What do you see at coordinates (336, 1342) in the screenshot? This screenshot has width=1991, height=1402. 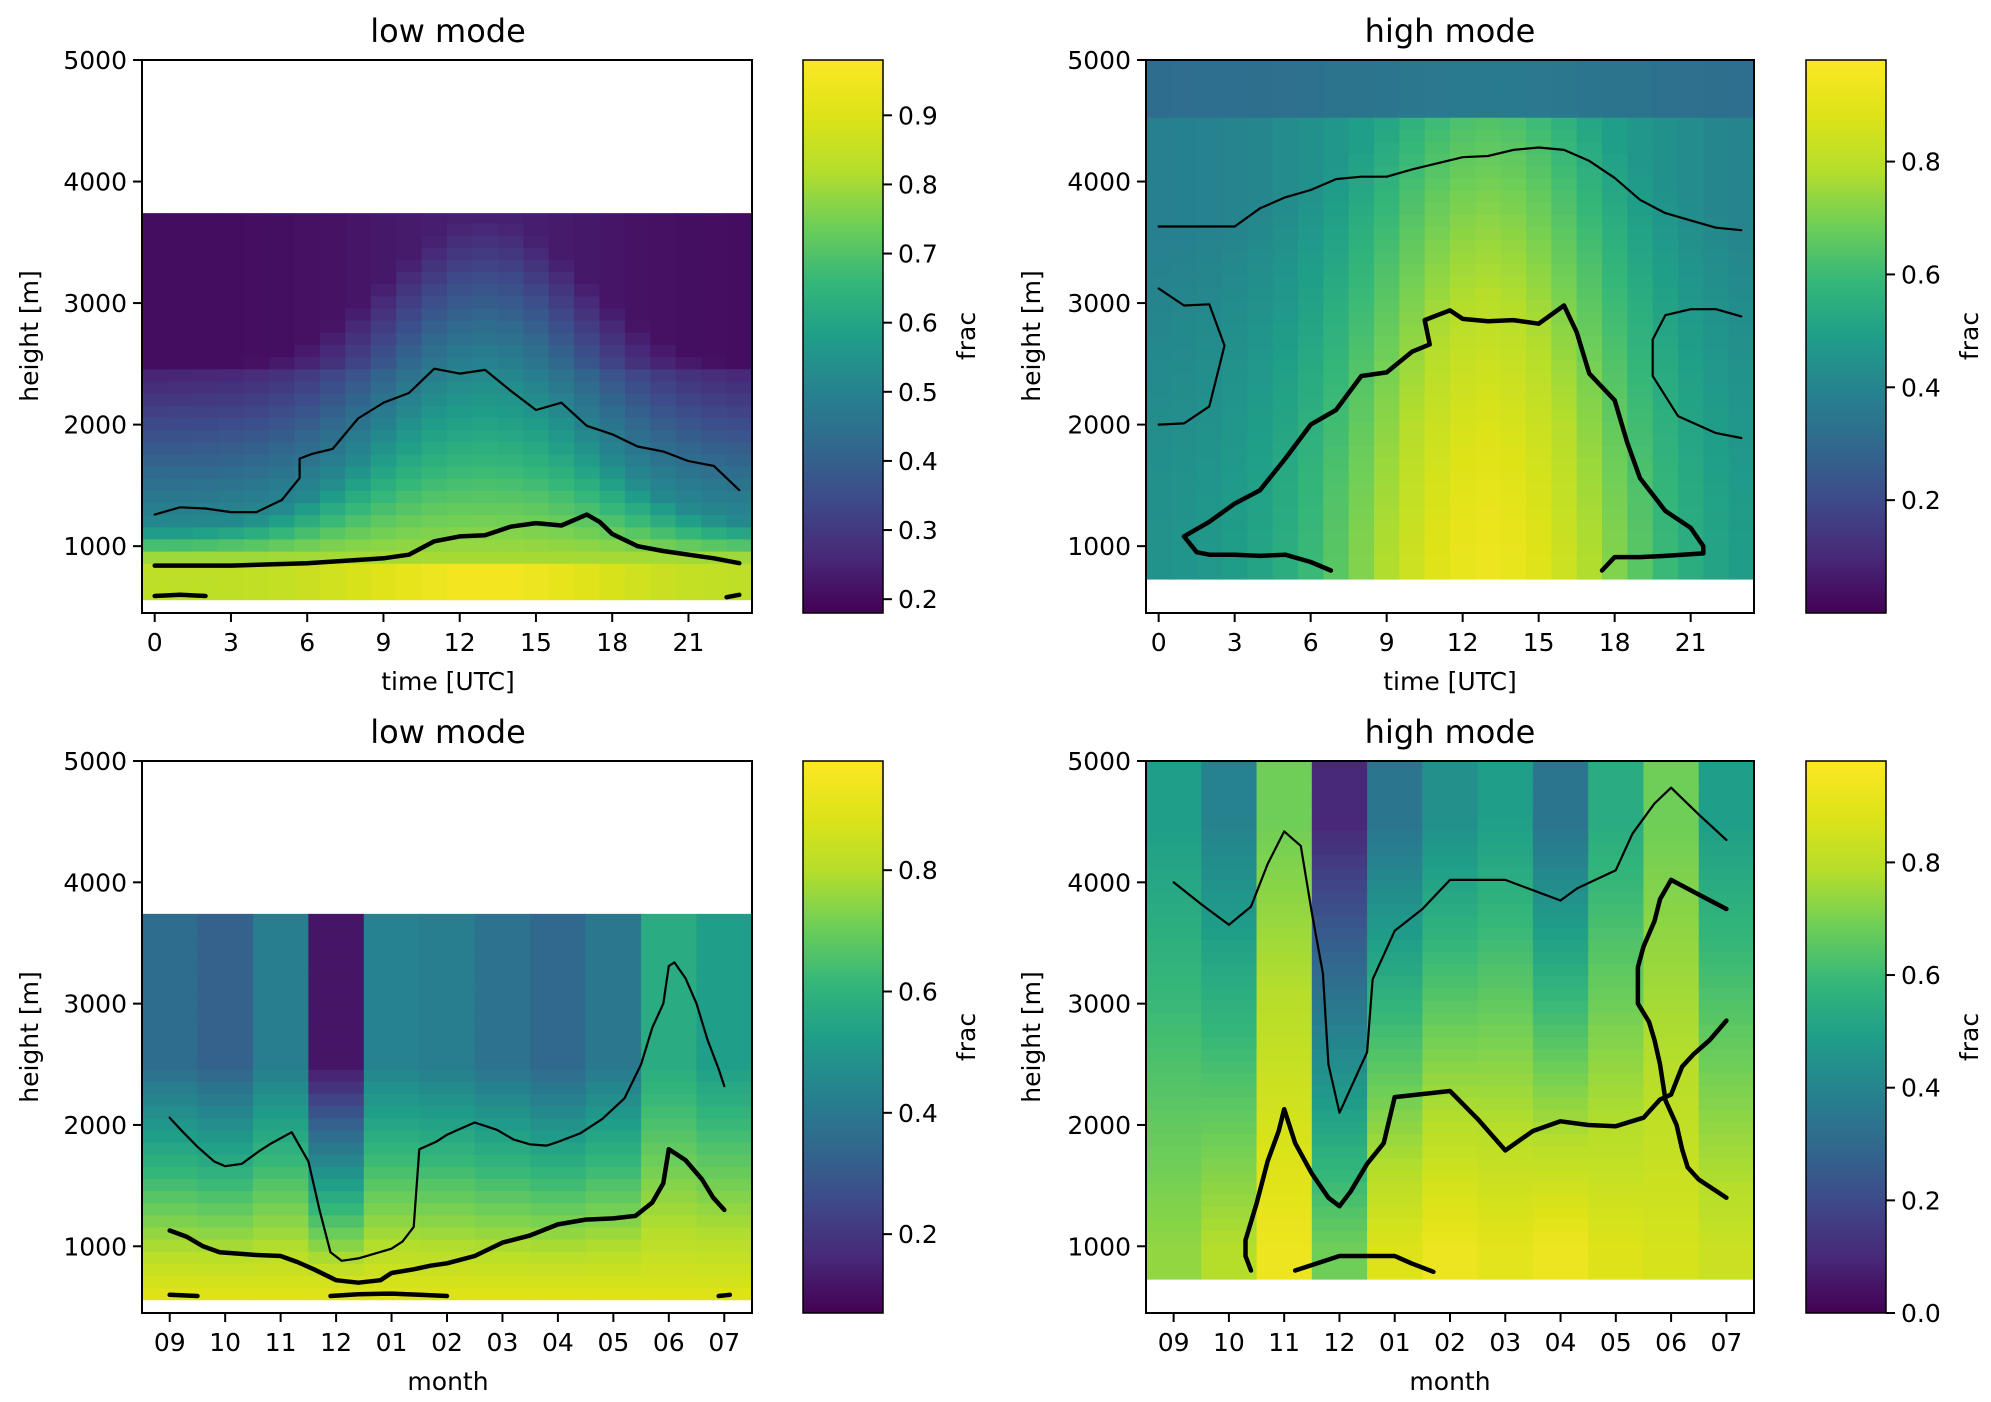 I see `x-tick-label: 12` at bounding box center [336, 1342].